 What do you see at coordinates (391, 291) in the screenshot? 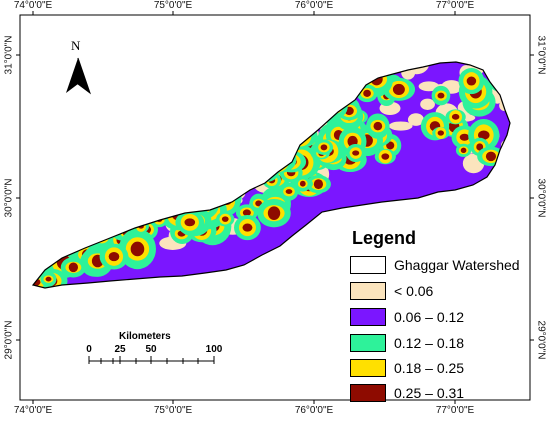
I see `legend-item-class-1: < 0.06` at bounding box center [391, 291].